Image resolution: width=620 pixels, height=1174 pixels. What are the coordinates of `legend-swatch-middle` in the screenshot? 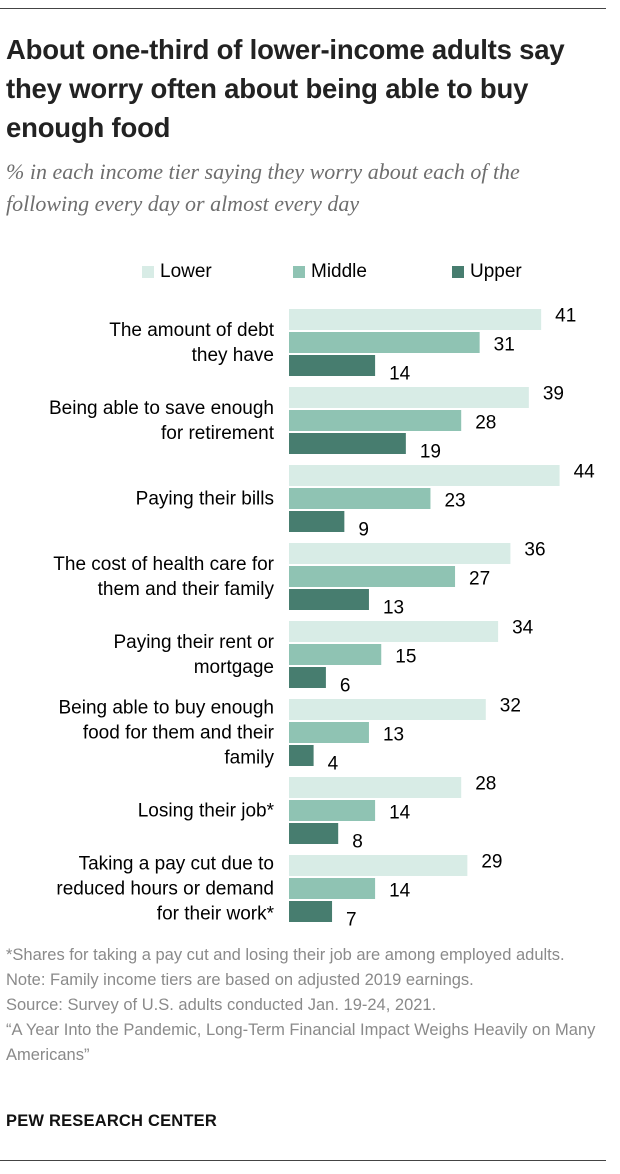 It's located at (299, 272).